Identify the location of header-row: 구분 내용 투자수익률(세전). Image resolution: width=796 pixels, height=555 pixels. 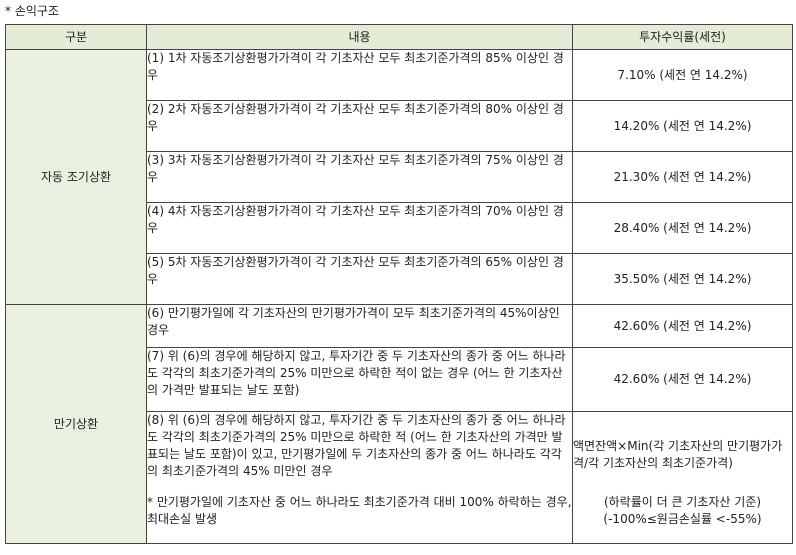
(399, 37).